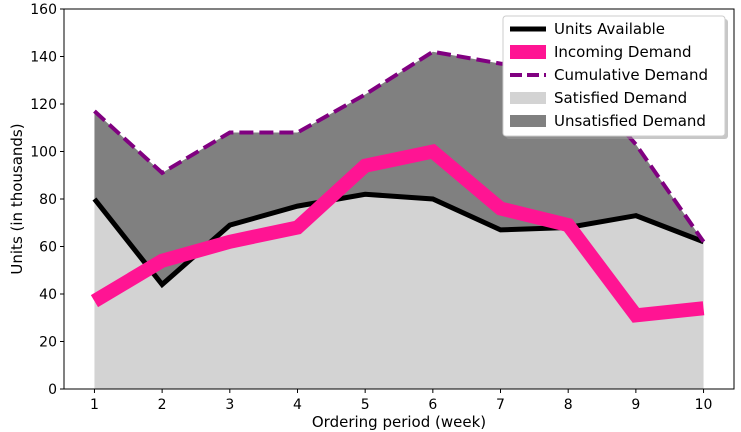 Image resolution: width=741 pixels, height=432 pixels. I want to click on y-tick-label: 100, so click(43, 153).